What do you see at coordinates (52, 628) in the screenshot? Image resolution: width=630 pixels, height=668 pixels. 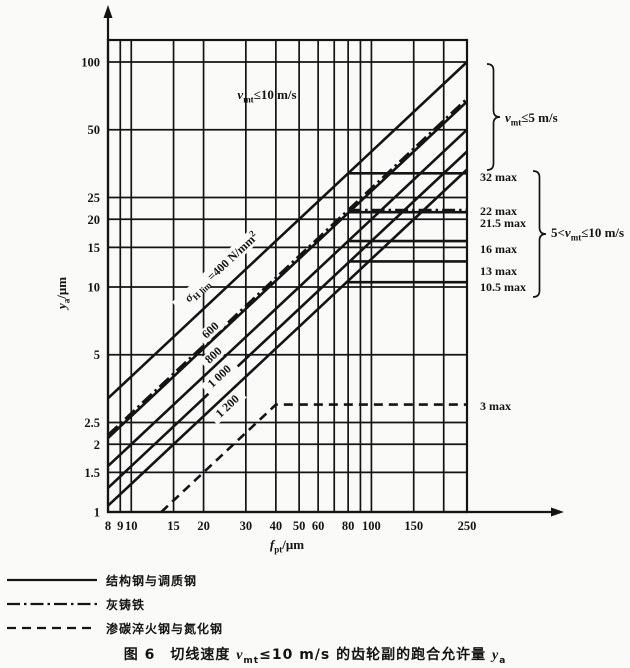 I see `legend-line-dashed-icon` at bounding box center [52, 628].